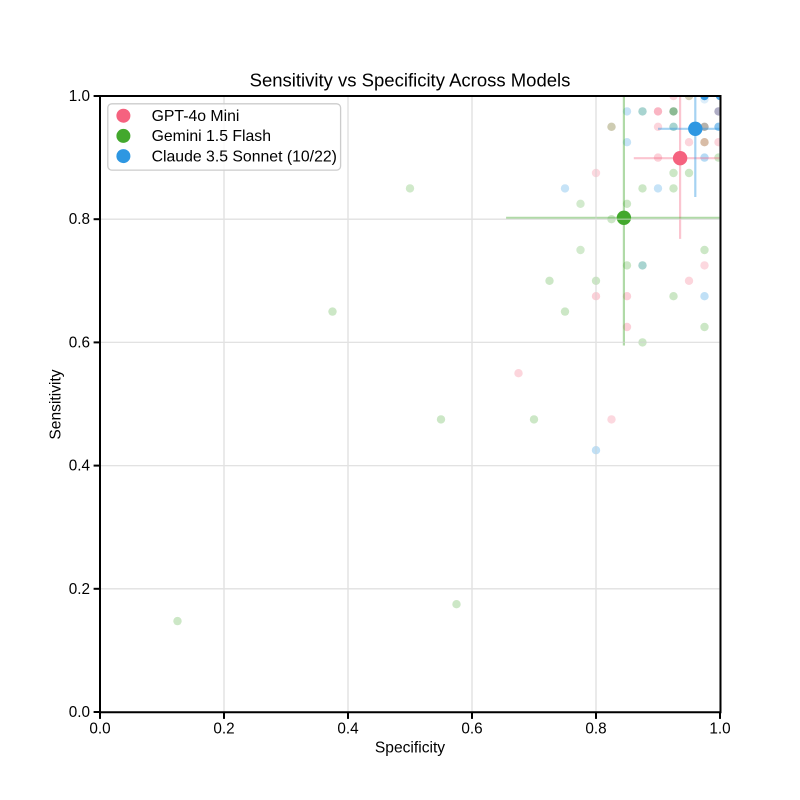  What do you see at coordinates (244, 156) in the screenshot?
I see `svg-text: Claude 3.5 Sonnet (10/22)` at bounding box center [244, 156].